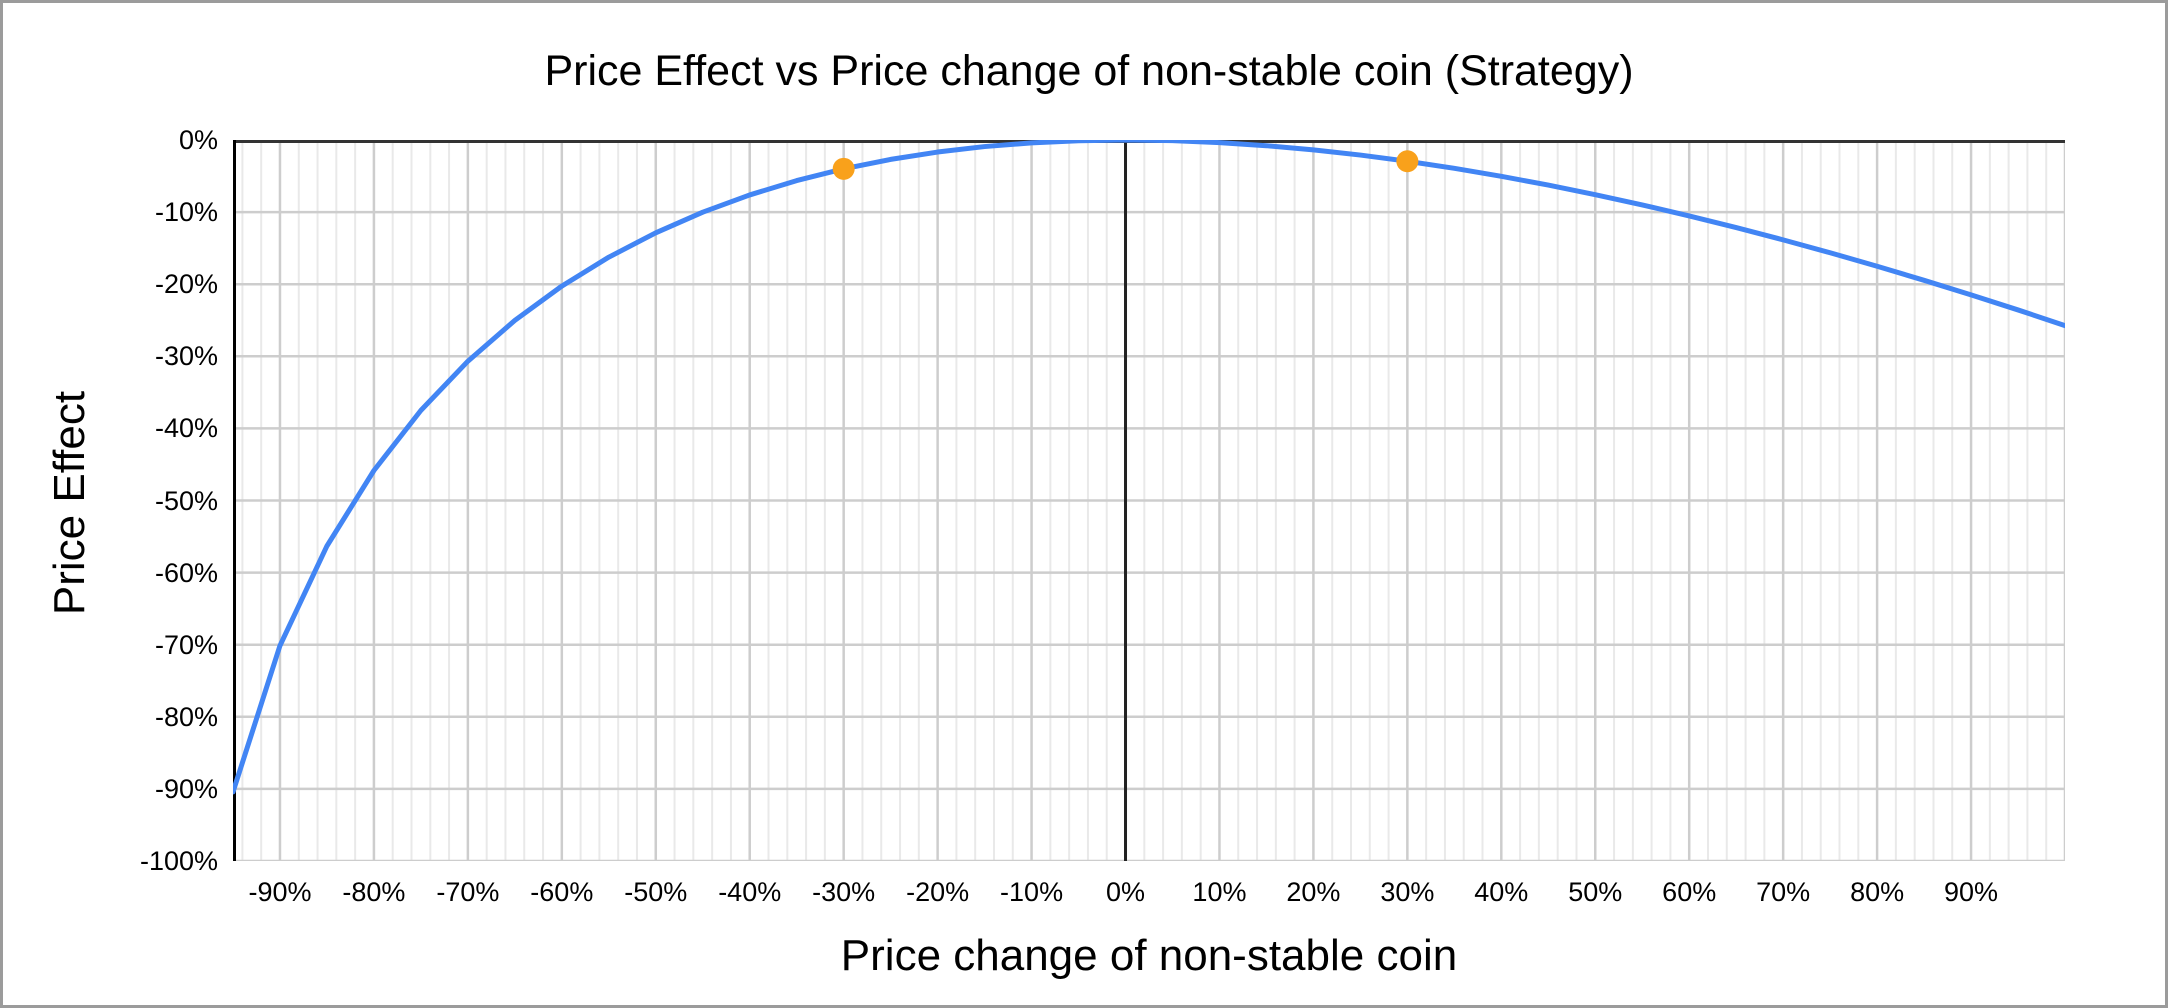 The height and width of the screenshot is (1008, 2168). What do you see at coordinates (198, 140) in the screenshot?
I see `y-tick-label: 0%` at bounding box center [198, 140].